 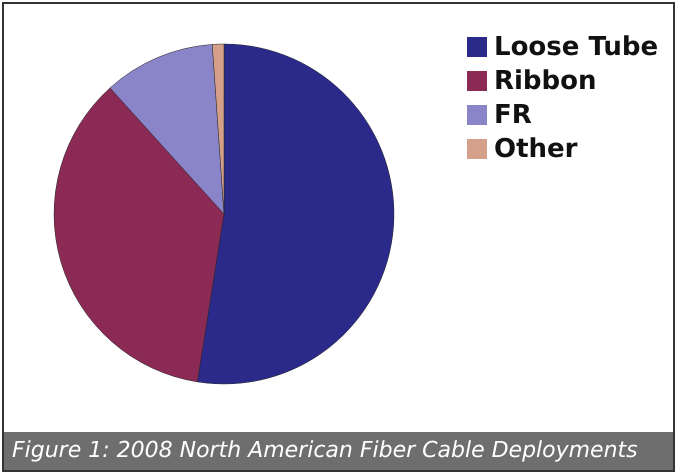 I want to click on legend-label: Loose Tube, so click(x=576, y=47).